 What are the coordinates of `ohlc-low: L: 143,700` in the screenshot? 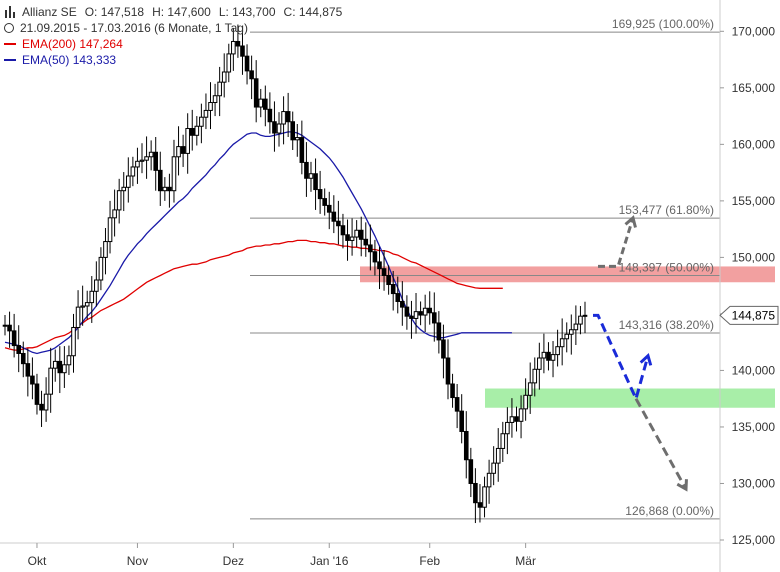 It's located at (247, 12).